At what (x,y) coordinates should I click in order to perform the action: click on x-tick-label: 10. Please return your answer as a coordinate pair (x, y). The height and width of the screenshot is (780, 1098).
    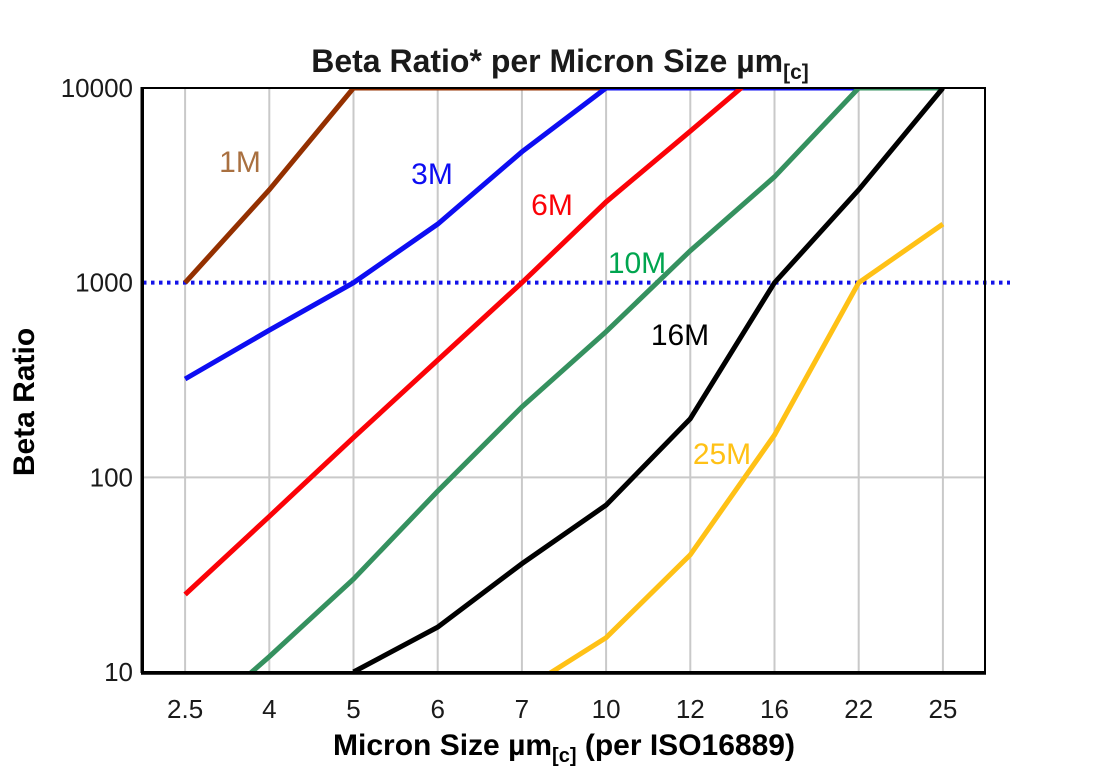
    Looking at the image, I should click on (606, 709).